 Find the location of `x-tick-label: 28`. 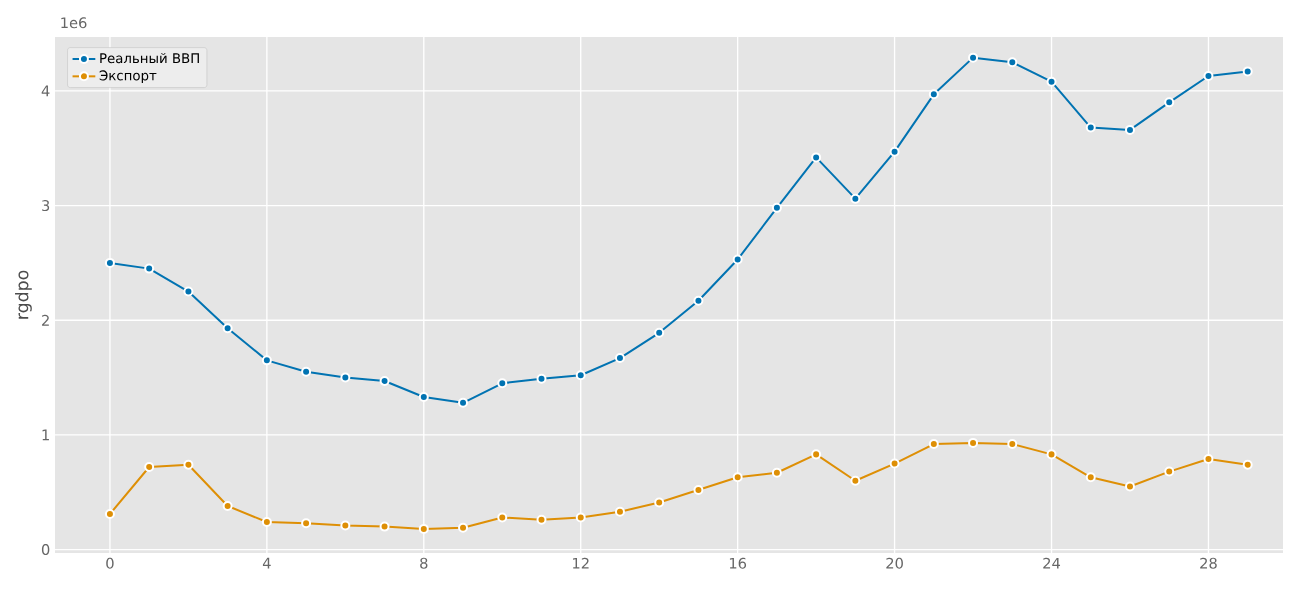

x-tick-label: 28 is located at coordinates (1208, 563).